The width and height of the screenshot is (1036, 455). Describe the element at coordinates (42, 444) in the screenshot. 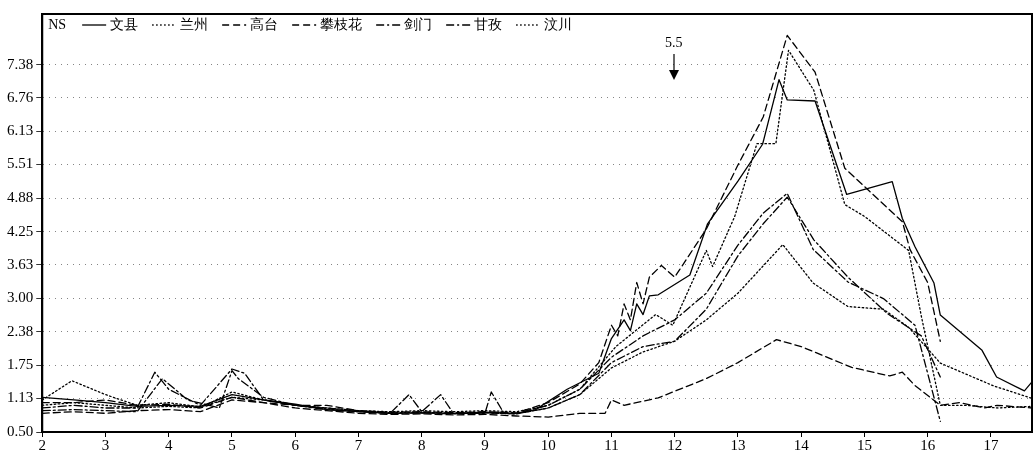

I see `x-tick-label: 2` at that location.